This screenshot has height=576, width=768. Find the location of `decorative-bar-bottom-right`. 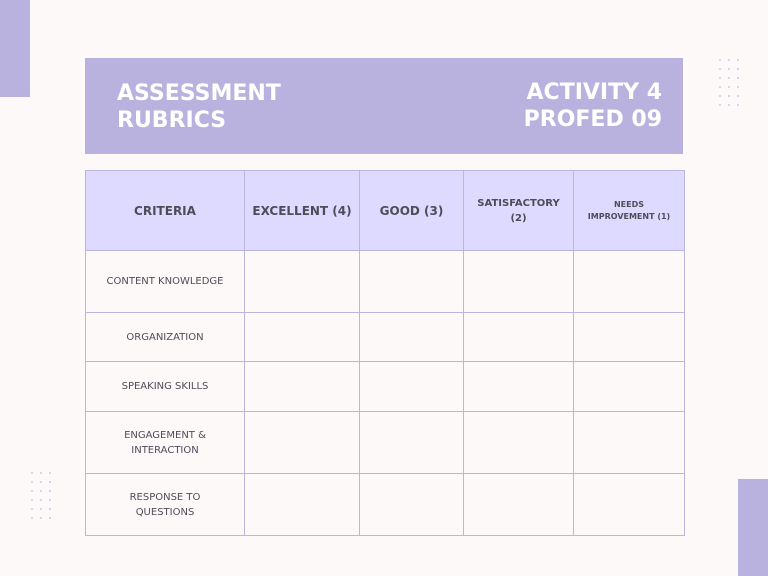

decorative-bar-bottom-right is located at coordinates (753, 527).